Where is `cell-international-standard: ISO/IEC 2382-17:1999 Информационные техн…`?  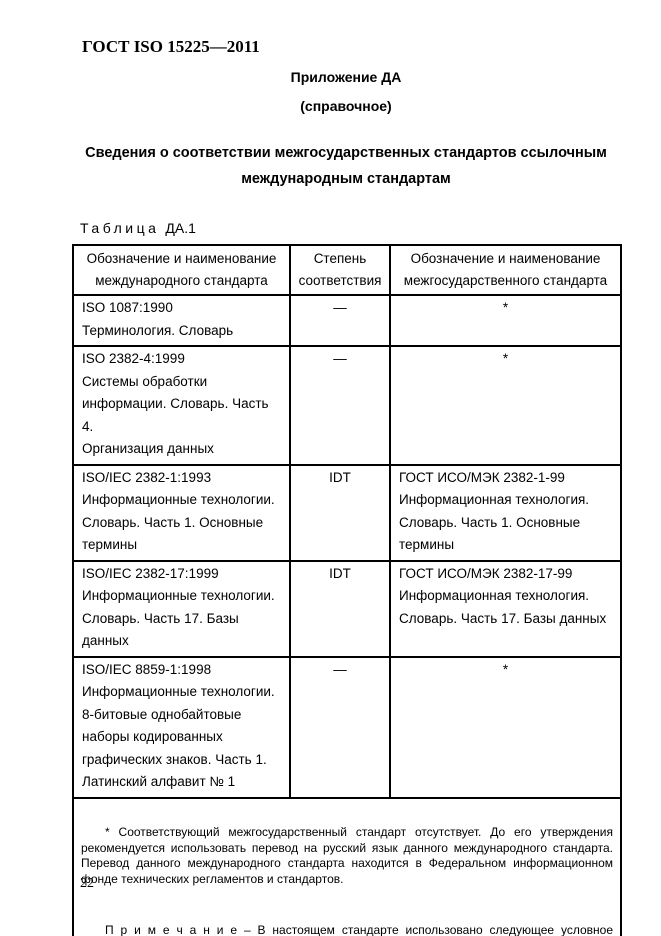
cell-international-standard: ISO/IEC 2382-17:1999 Информационные техн… is located at coordinates (181, 608).